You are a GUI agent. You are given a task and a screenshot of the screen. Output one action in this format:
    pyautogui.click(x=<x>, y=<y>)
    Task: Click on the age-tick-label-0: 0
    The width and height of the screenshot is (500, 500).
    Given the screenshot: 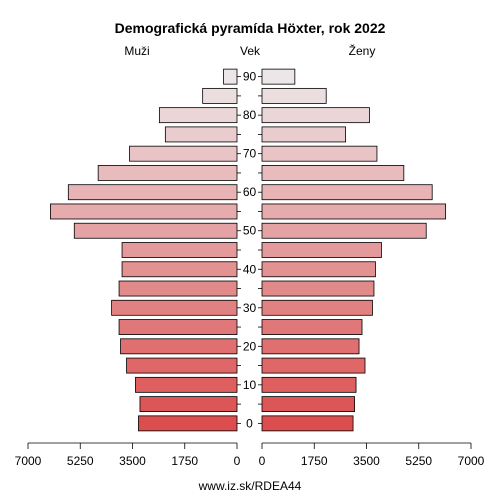 What is the action you would take?
    pyautogui.click(x=249, y=423)
    